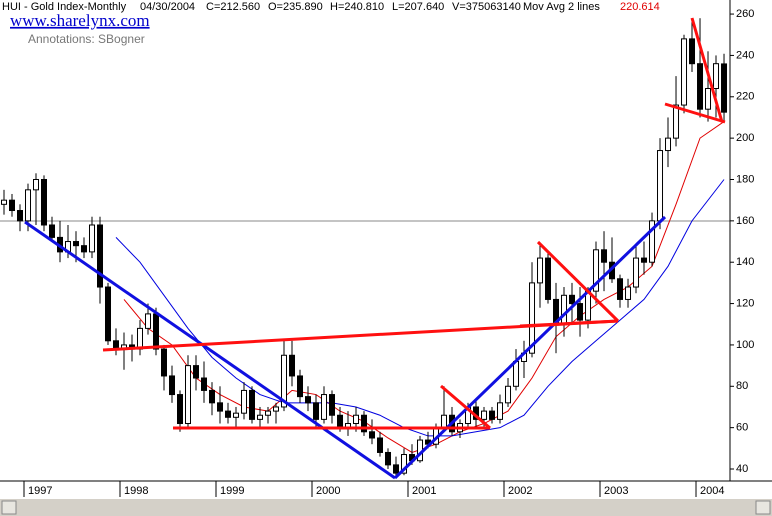 Image resolution: width=772 pixels, height=516 pixels. What do you see at coordinates (640, 7) in the screenshot?
I see `ma-value: 220.614` at bounding box center [640, 7].